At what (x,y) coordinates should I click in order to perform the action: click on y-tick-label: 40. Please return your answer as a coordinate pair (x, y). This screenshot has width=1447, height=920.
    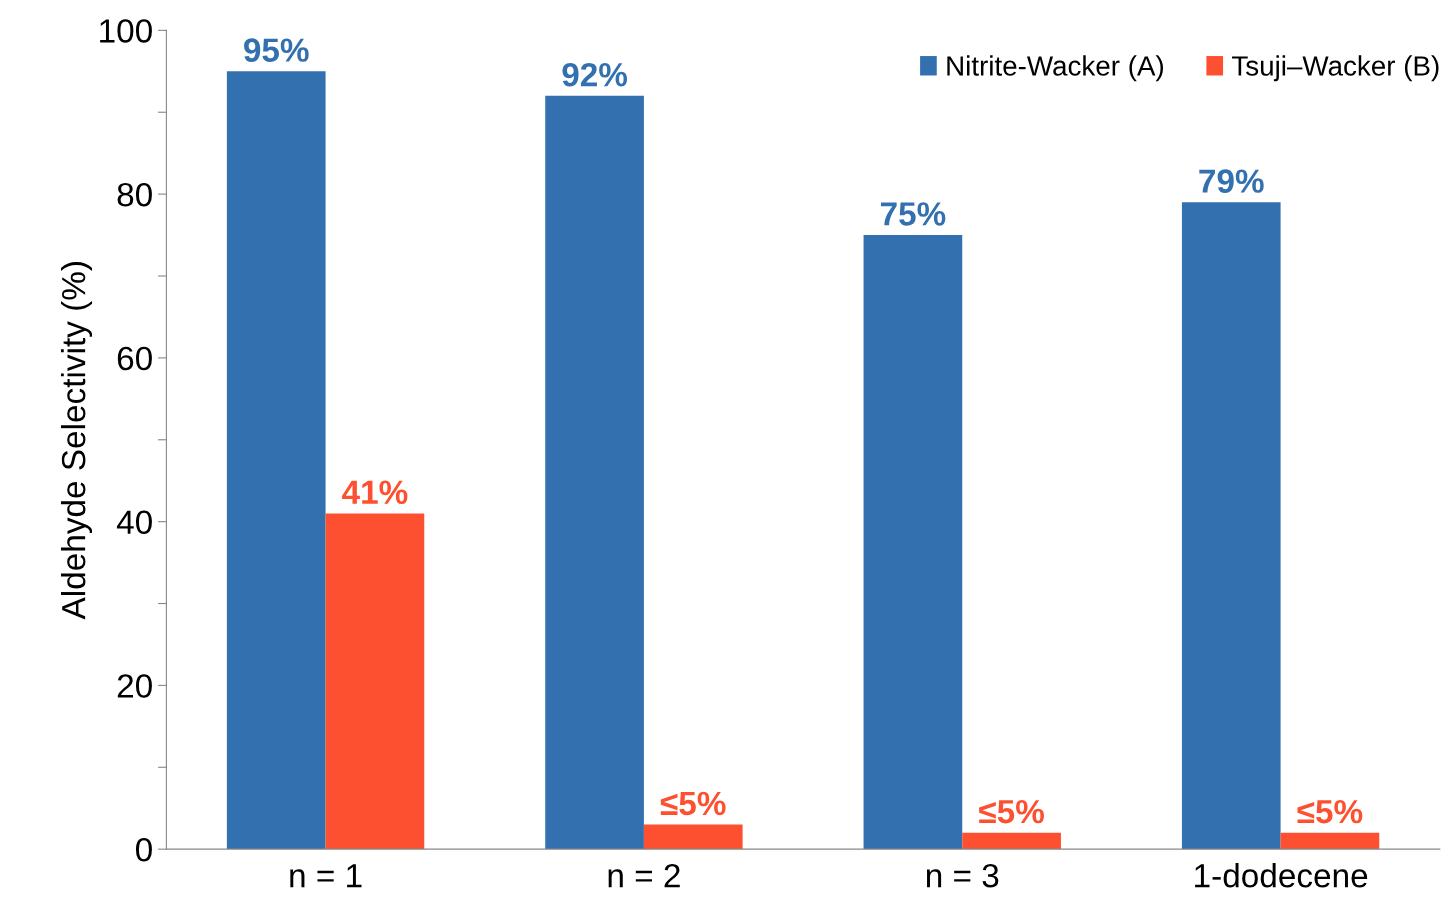
    Looking at the image, I should click on (134, 522).